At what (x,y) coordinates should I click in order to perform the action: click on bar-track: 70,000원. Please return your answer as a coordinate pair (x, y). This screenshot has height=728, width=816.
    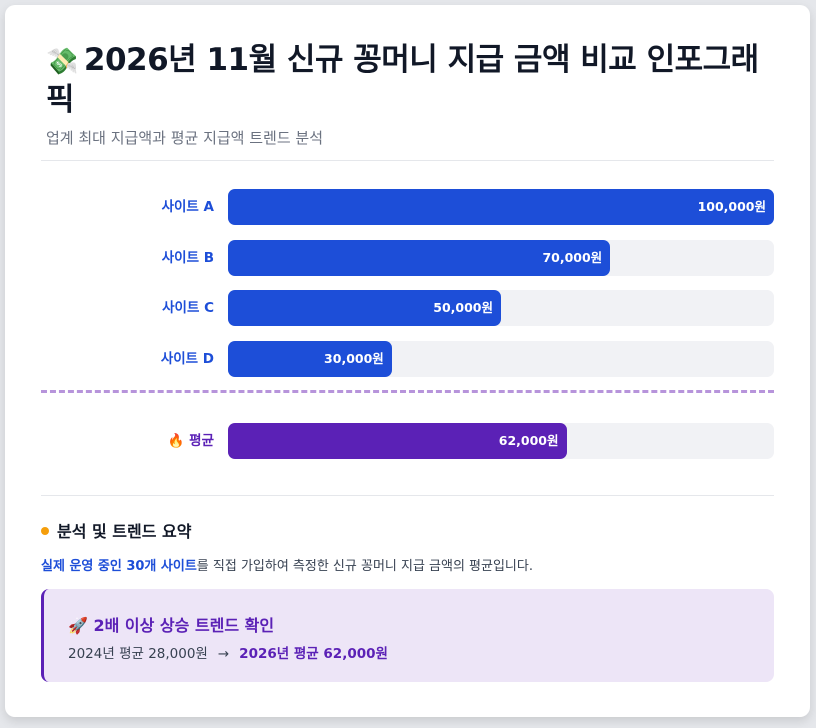
    Looking at the image, I should click on (501, 258).